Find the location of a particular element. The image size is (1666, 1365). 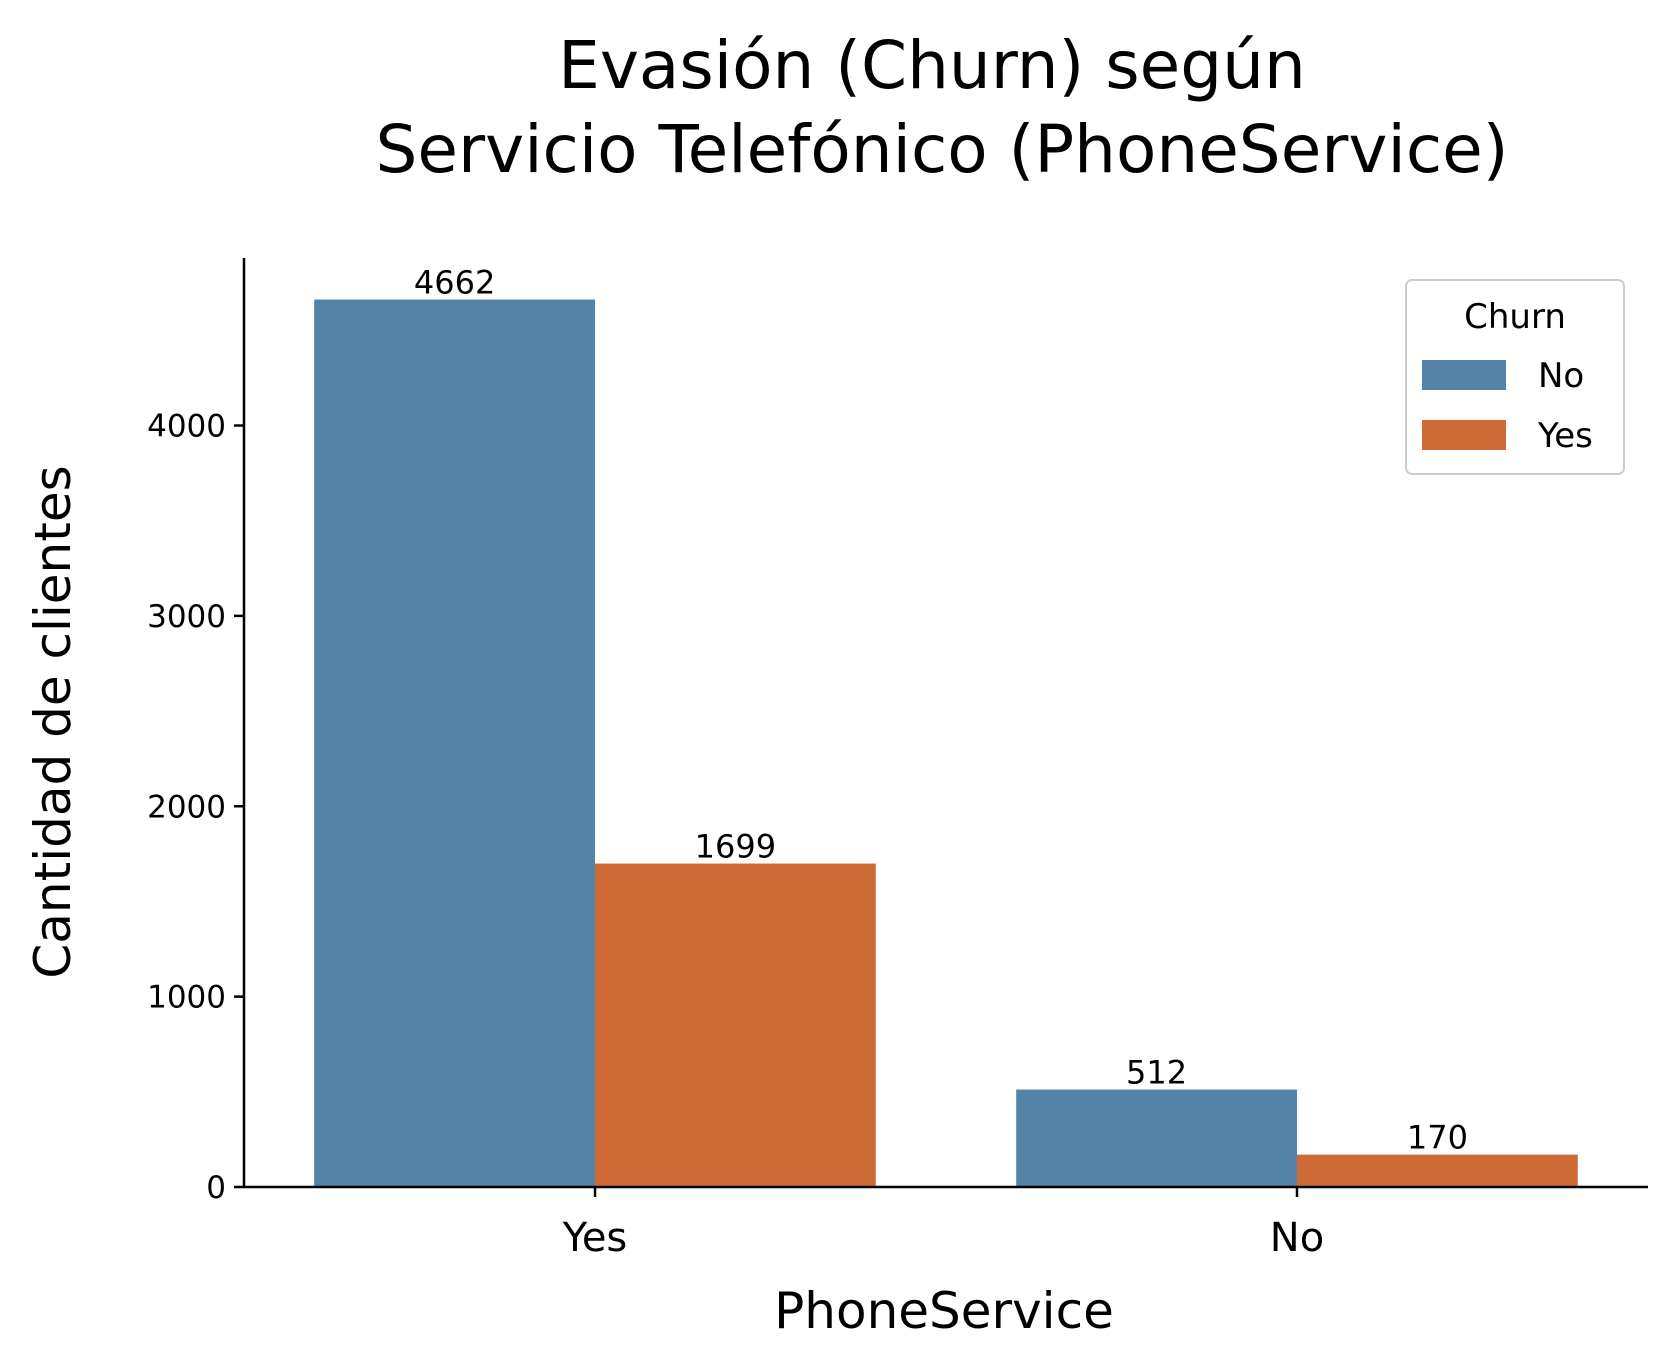

y-ticks-layer: 0 1000 2000 3000 4000 is located at coordinates (195, 807).